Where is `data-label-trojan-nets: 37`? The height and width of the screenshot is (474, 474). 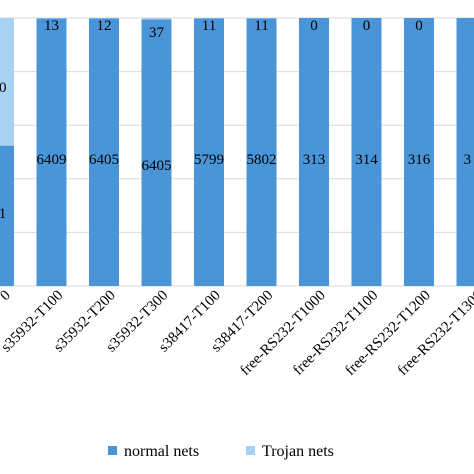
data-label-trojan-nets: 37 is located at coordinates (157, 33).